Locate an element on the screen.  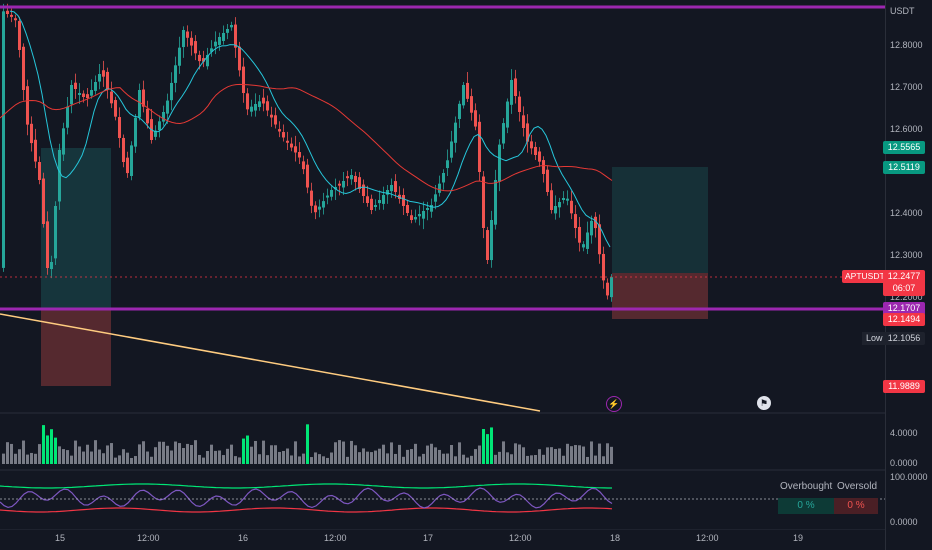
volume-histogram is located at coordinates (307, 444).